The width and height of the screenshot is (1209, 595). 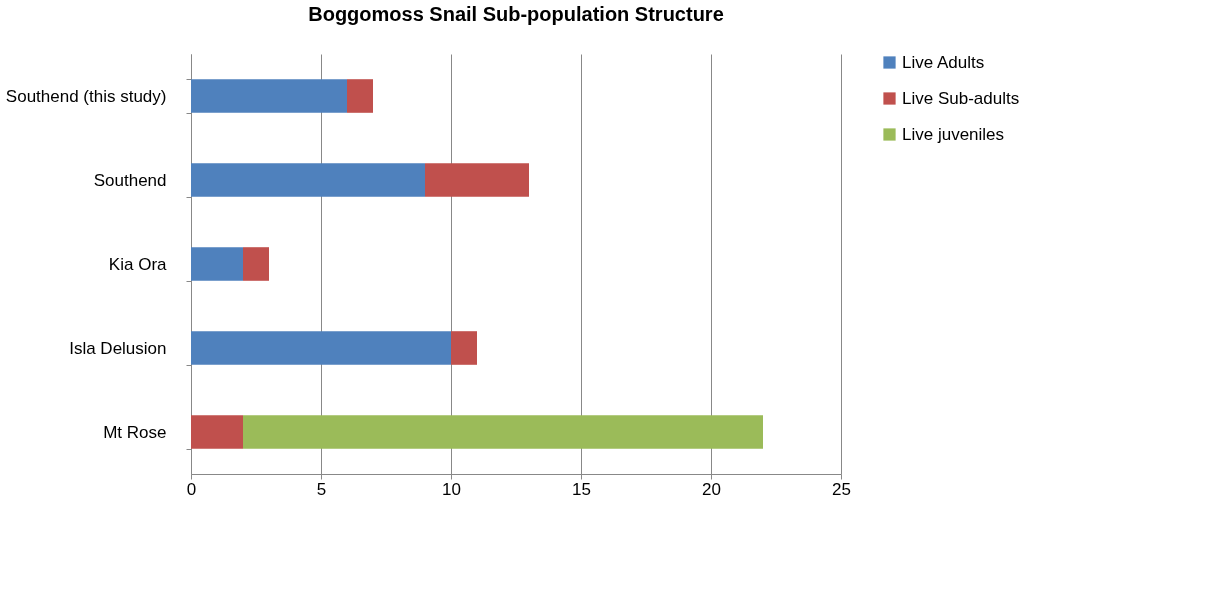 I want to click on chart-title: Boggomoss Snail Sub-population Structure, so click(x=516, y=14).